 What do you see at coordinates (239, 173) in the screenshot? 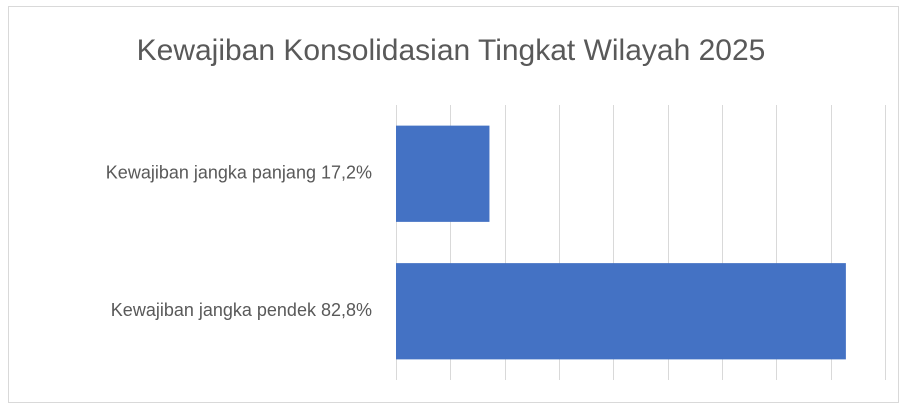
I see `y-tick-label: Kewajiban jangka panjang 17,2%` at bounding box center [239, 173].